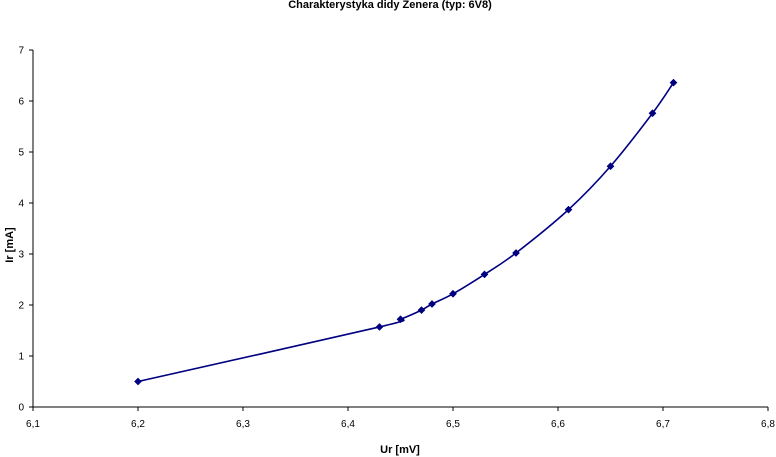  Describe the element at coordinates (663, 424) in the screenshot. I see `x-tick-label: 6,7` at that location.